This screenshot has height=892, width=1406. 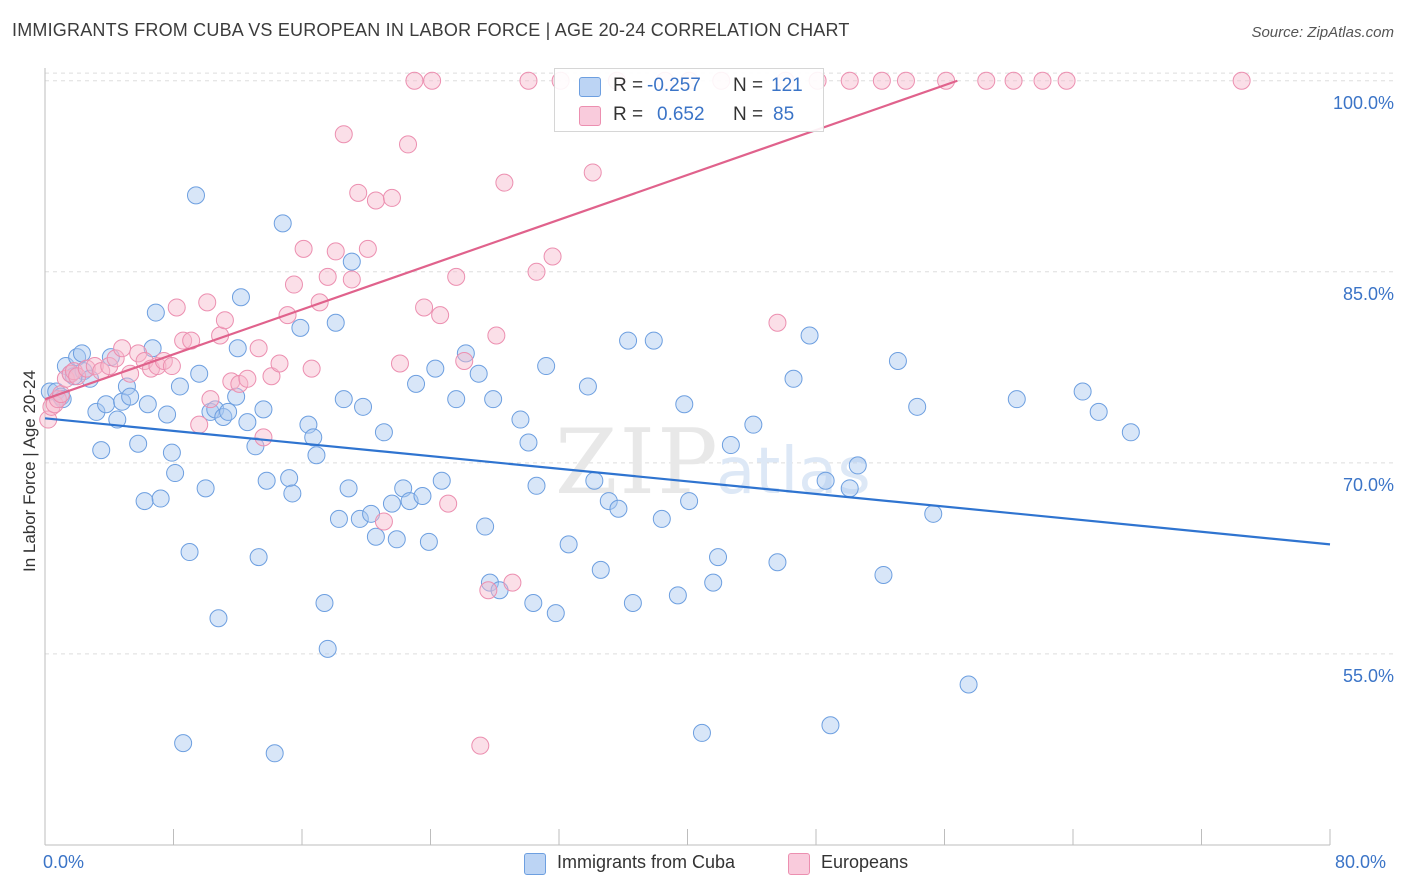 I want to click on y-tick-label: 55.0%, so click(x=1368, y=675).